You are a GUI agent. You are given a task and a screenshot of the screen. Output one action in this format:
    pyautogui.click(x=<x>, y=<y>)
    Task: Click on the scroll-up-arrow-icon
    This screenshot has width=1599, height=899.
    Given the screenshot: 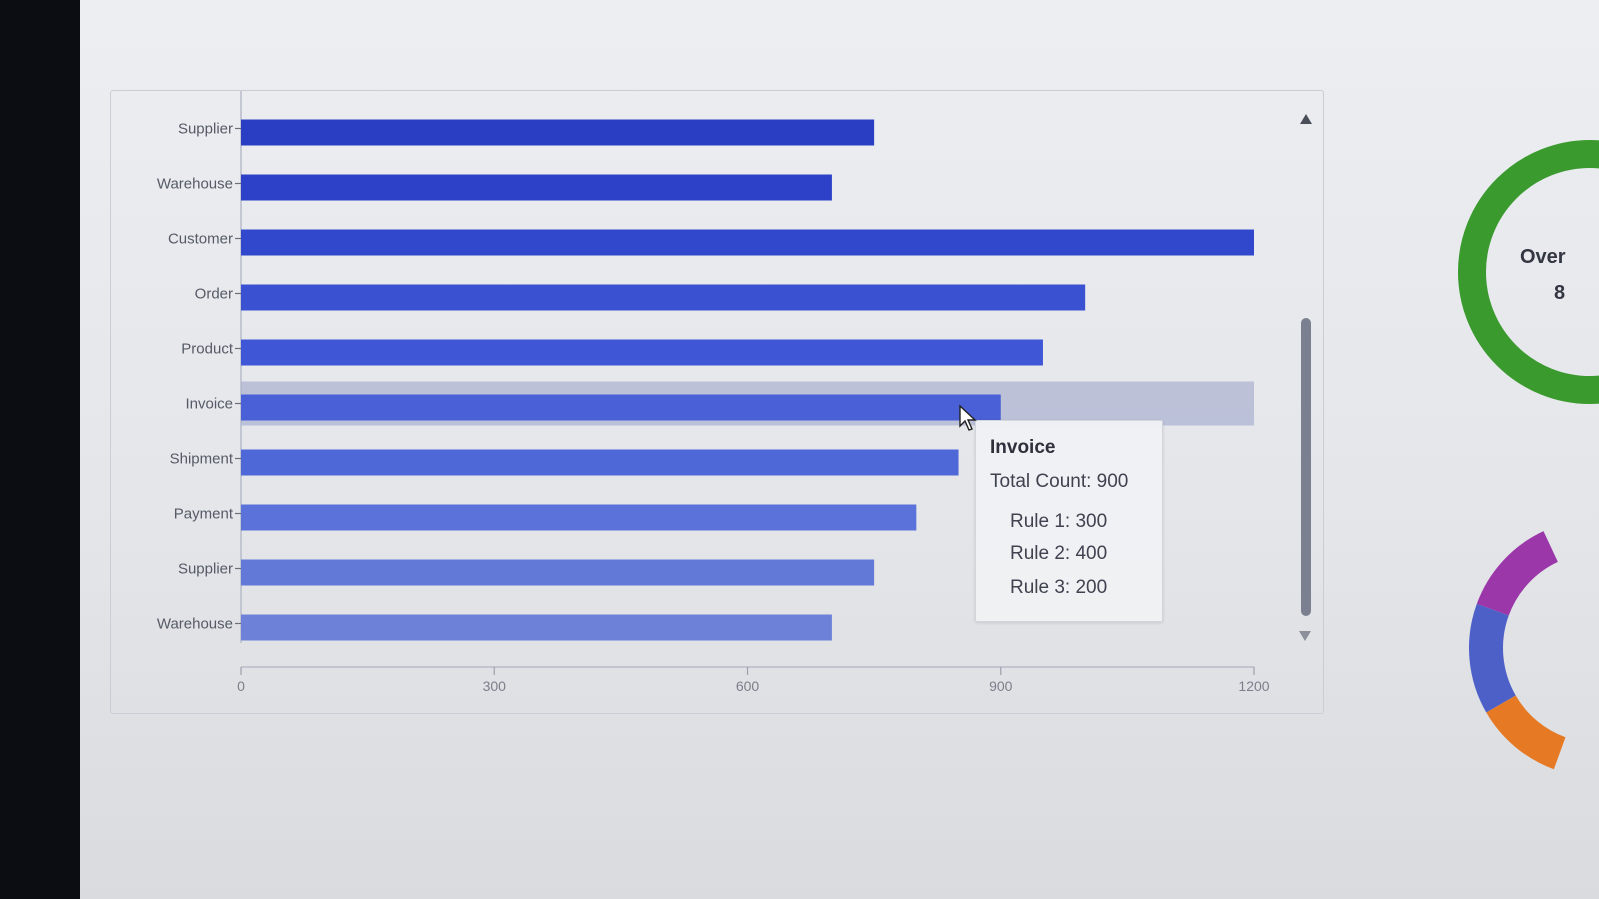 What is the action you would take?
    pyautogui.click(x=1306, y=119)
    